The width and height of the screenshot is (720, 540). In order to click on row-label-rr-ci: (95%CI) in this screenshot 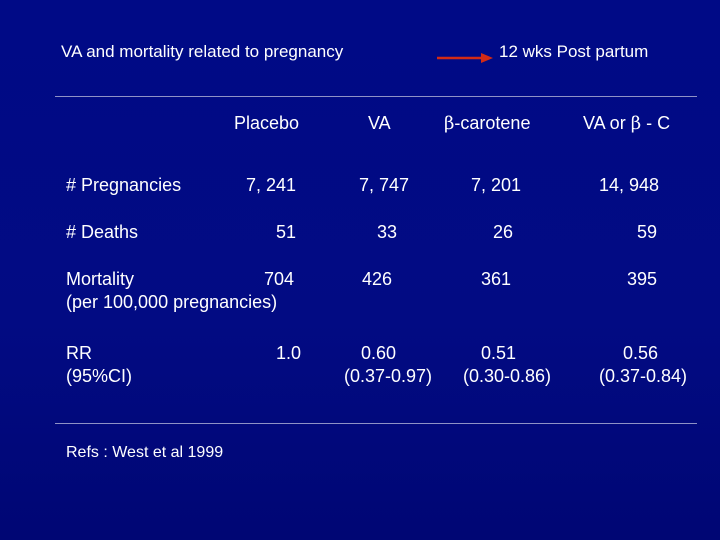, I will do `click(99, 376)`.